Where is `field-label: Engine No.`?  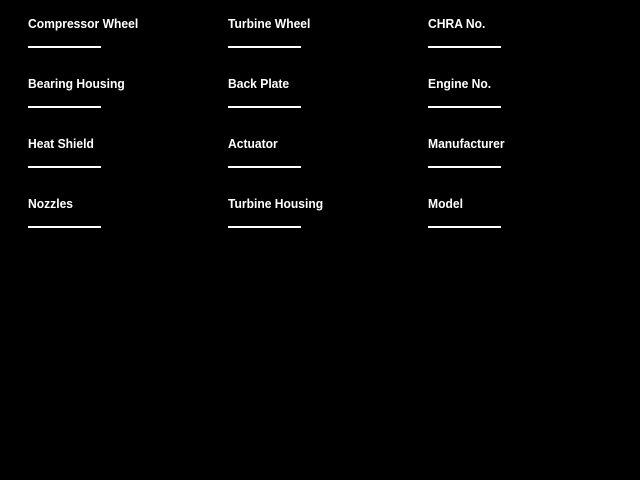 field-label: Engine No. is located at coordinates (460, 83).